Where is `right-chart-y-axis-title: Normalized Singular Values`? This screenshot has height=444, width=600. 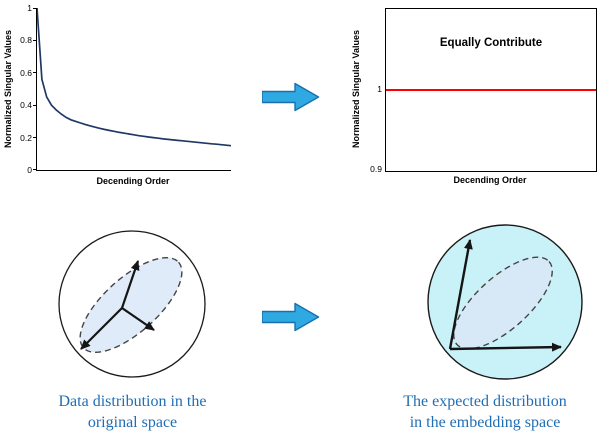 right-chart-y-axis-title: Normalized Singular Values is located at coordinates (356, 89).